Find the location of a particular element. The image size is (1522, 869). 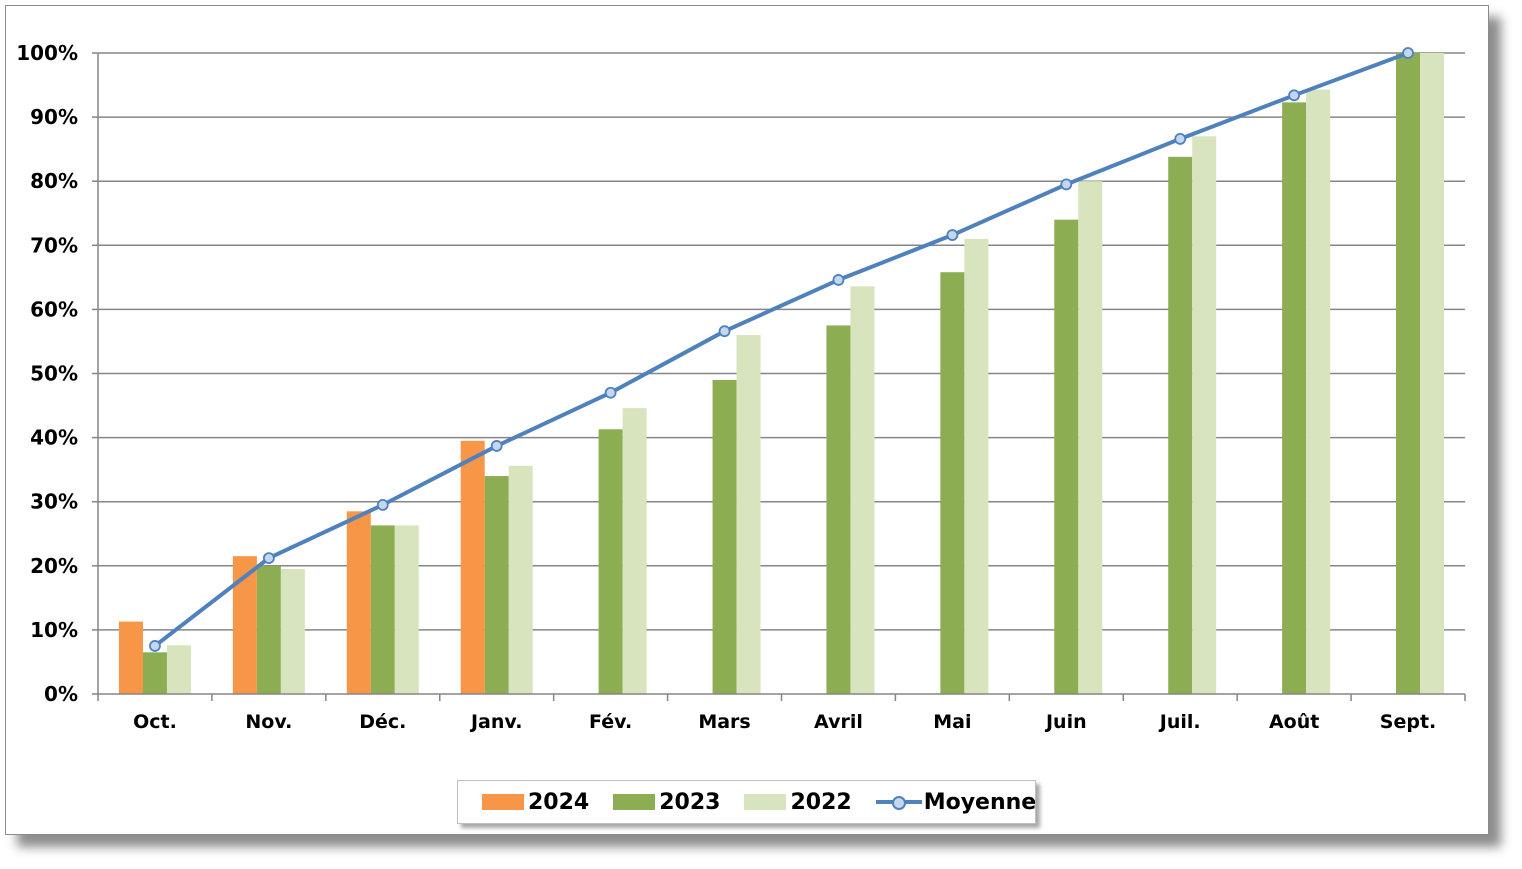

x-tick-label: Juin is located at coordinates (1065, 722).